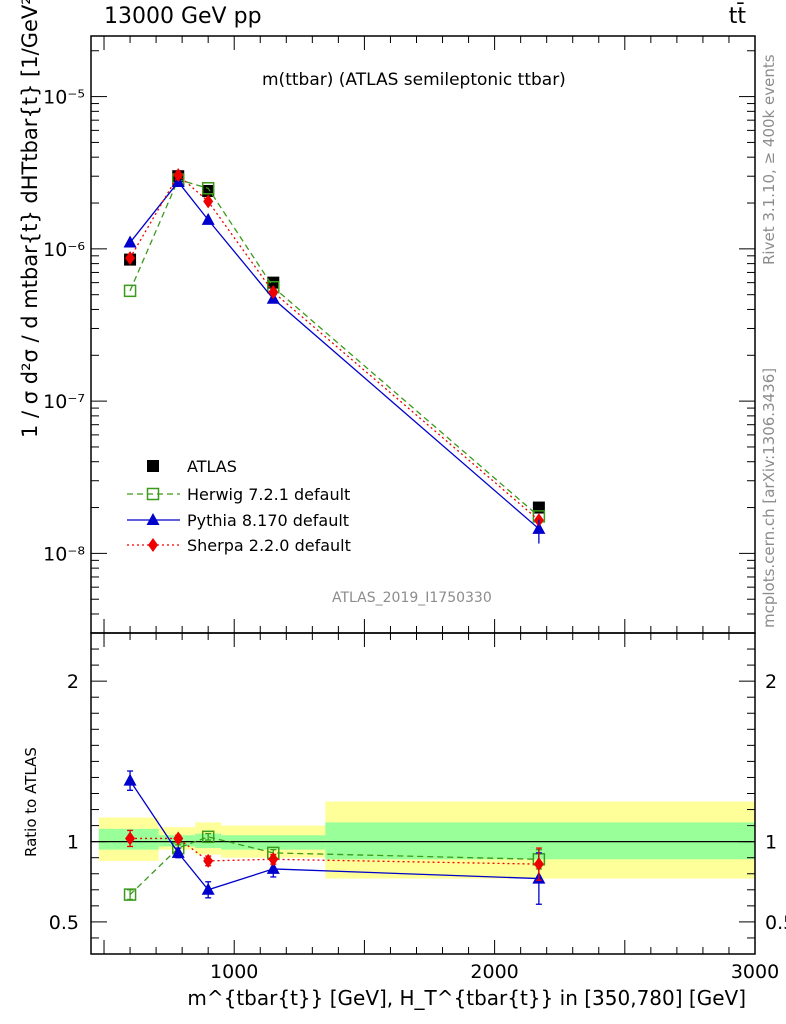 This screenshot has width=786, height=1024. What do you see at coordinates (64, 250) in the screenshot?
I see `y-tick-label-upper: 10⁻⁶` at bounding box center [64, 250].